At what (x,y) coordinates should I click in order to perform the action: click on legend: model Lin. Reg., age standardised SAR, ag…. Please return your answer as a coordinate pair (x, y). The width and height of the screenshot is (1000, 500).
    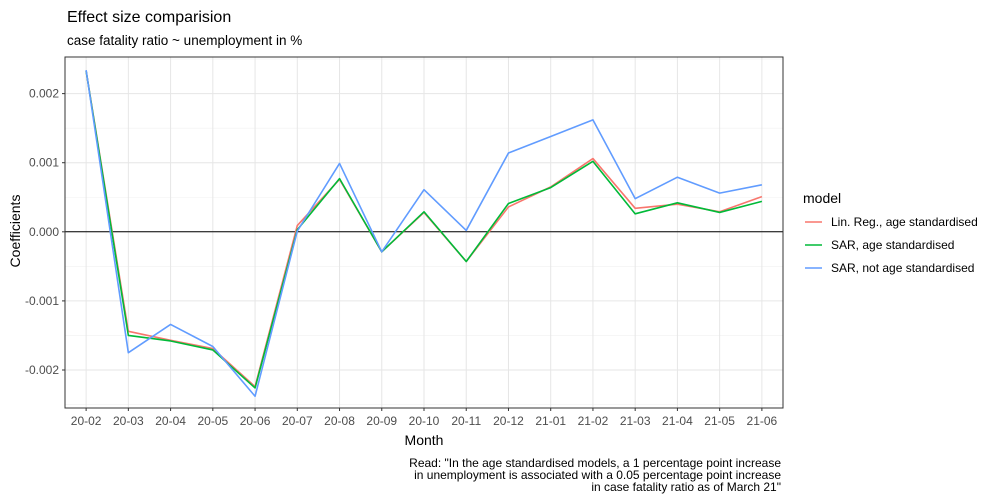
    Looking at the image, I should click on (890, 232).